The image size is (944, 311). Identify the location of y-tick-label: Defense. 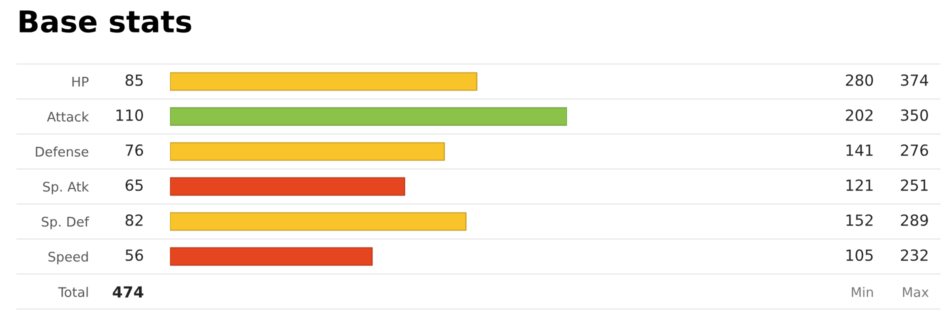
(62, 151).